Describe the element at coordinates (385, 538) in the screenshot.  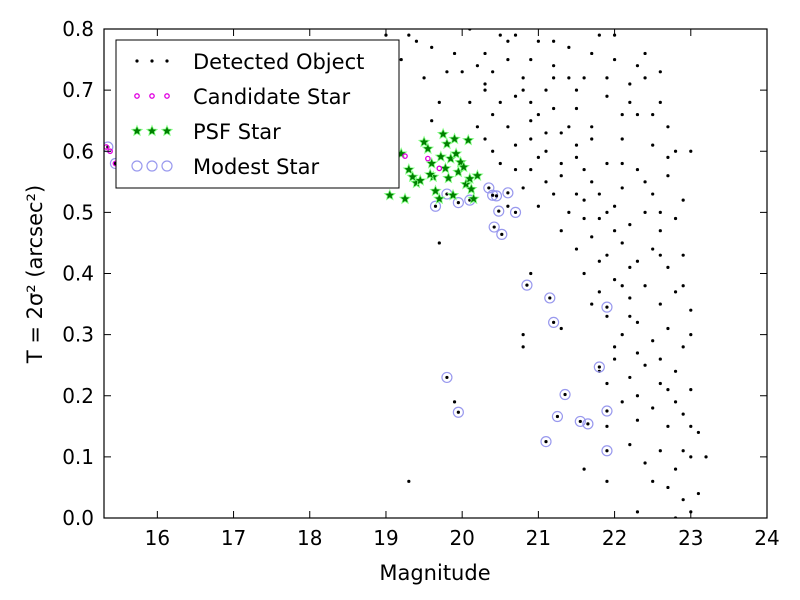
I see `x-tick-label: 19` at that location.